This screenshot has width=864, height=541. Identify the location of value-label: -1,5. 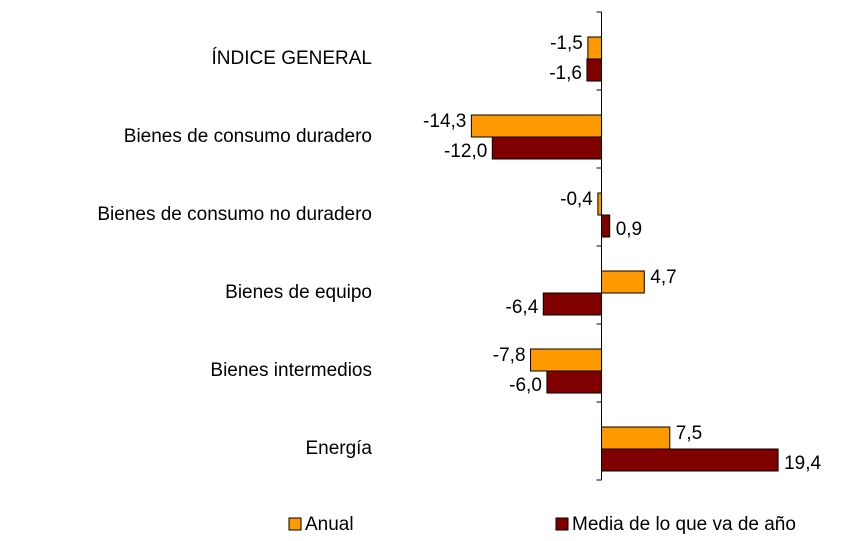
(566, 43).